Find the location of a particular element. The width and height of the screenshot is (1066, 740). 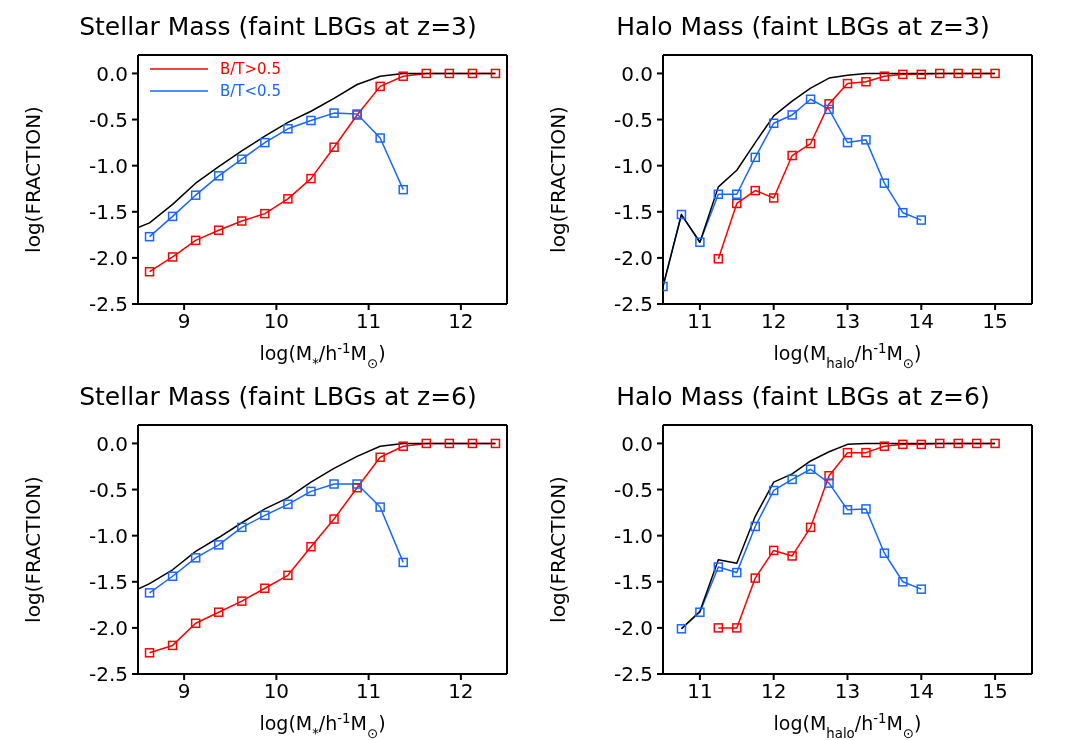

x-tick-label: 14 is located at coordinates (921, 321).